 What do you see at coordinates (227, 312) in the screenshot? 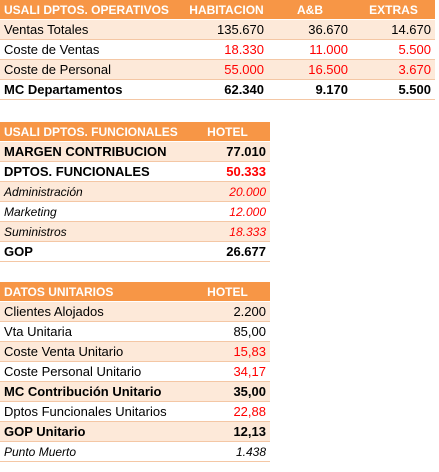
I see `value-cell: 2.200` at bounding box center [227, 312].